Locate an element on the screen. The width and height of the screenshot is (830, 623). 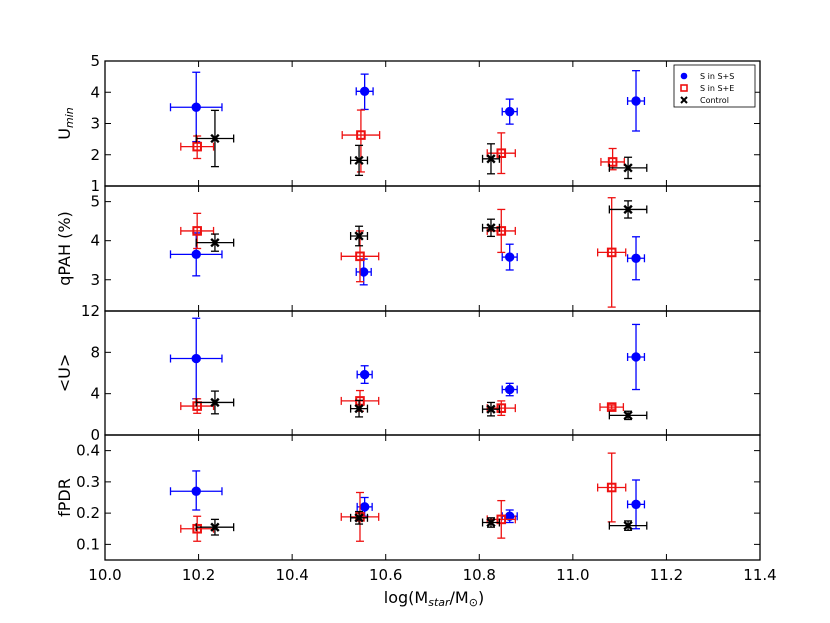
x-tick-label: 10.0 is located at coordinates (104, 575).